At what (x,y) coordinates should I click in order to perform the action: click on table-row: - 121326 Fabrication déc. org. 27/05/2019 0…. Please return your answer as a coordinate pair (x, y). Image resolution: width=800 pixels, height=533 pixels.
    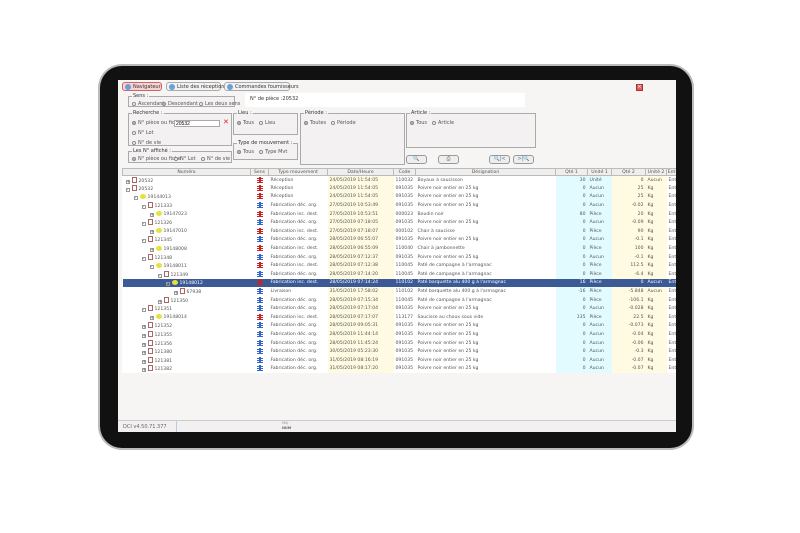
    Looking at the image, I should click on (399, 223).